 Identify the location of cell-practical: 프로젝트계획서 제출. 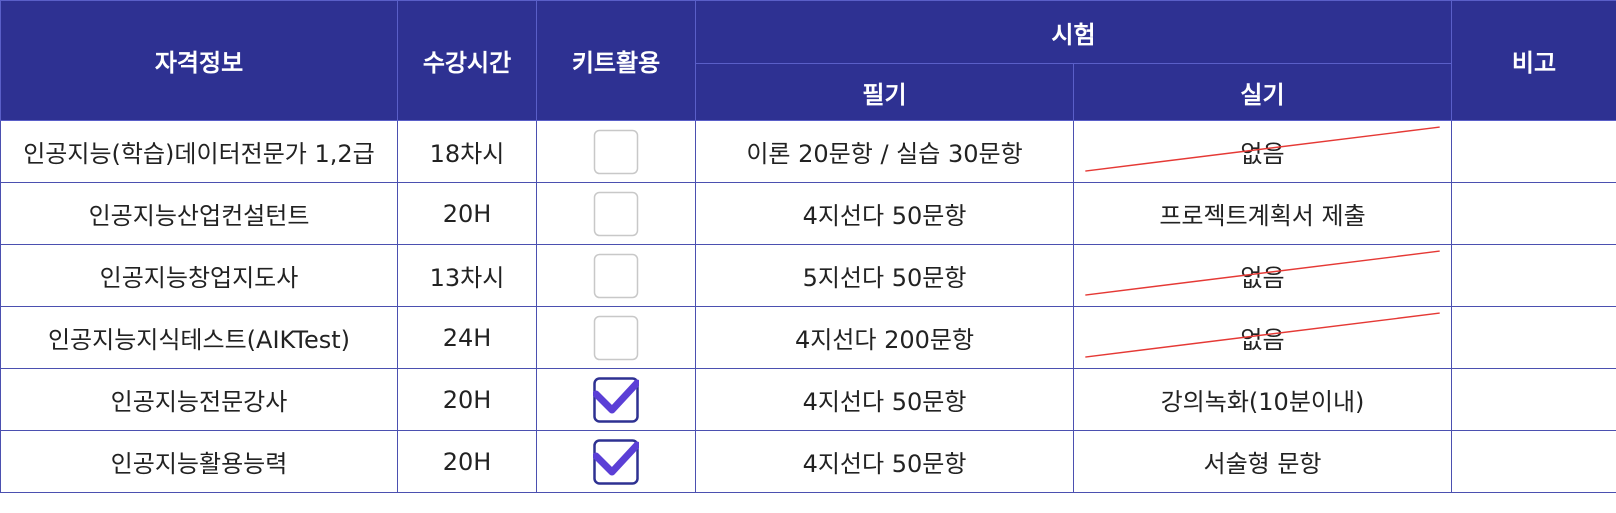
(1262, 213).